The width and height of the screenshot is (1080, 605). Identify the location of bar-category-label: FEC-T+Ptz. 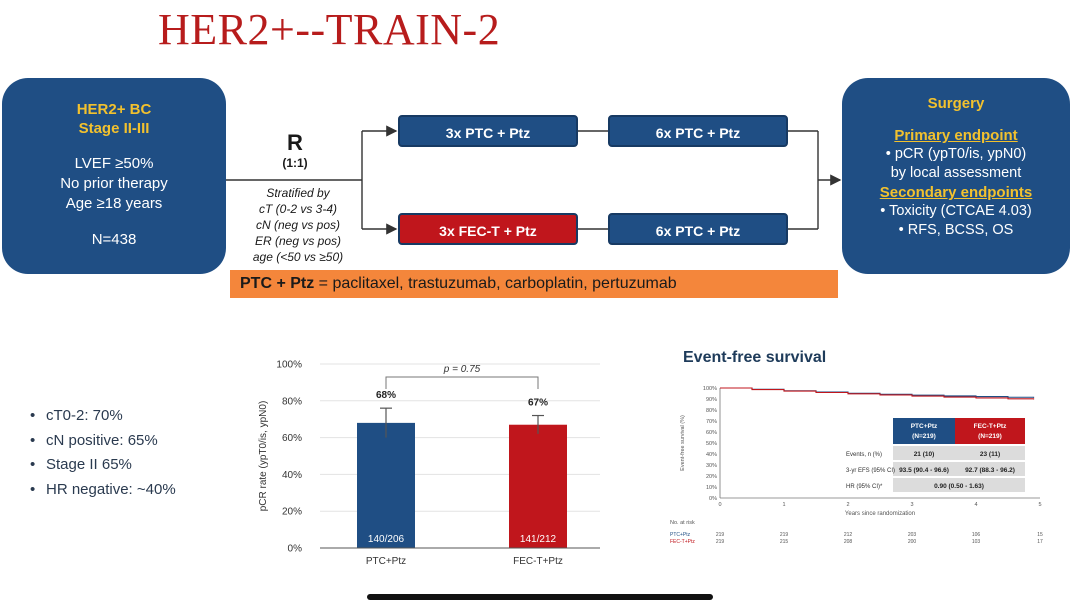
(538, 561).